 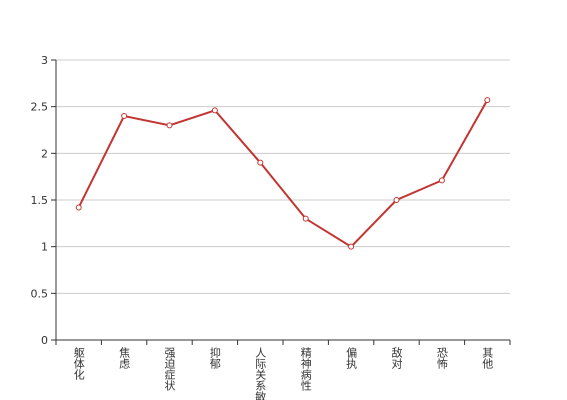 I want to click on y-tick-label: 3, so click(x=44, y=60).